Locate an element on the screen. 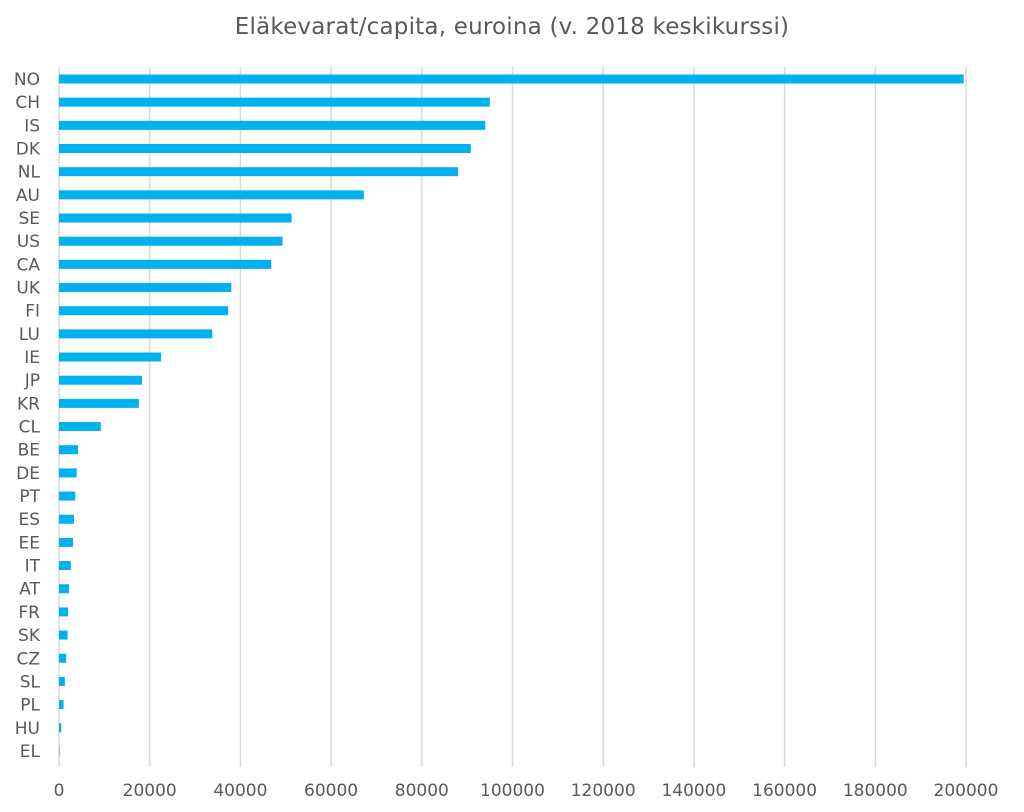  category-label: CH is located at coordinates (27, 103).